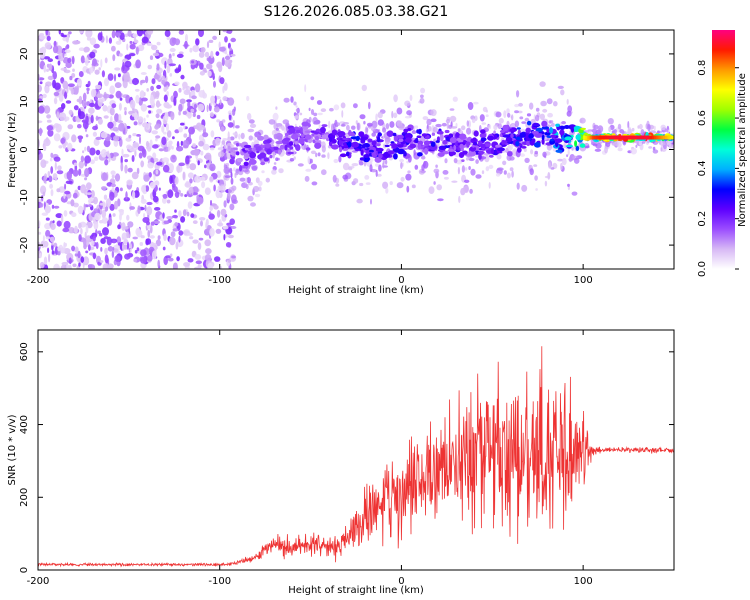  I want to click on spectrogram-x-tick-label: 100, so click(583, 280).